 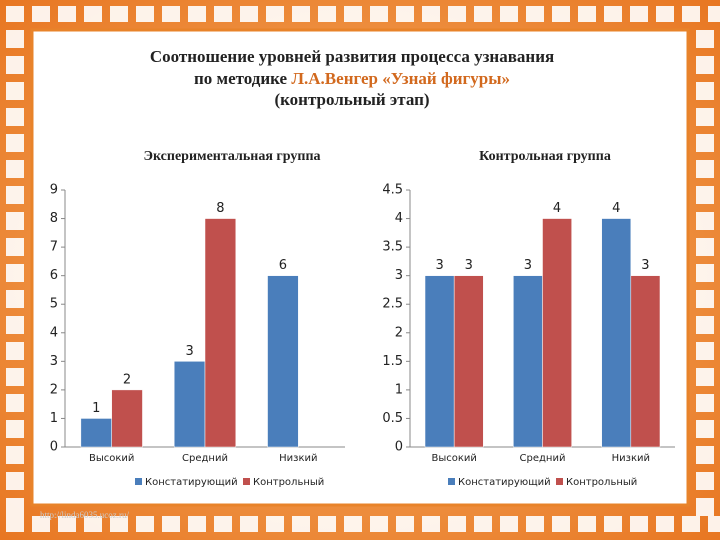 I want to click on data-label: 6, so click(x=283, y=265).